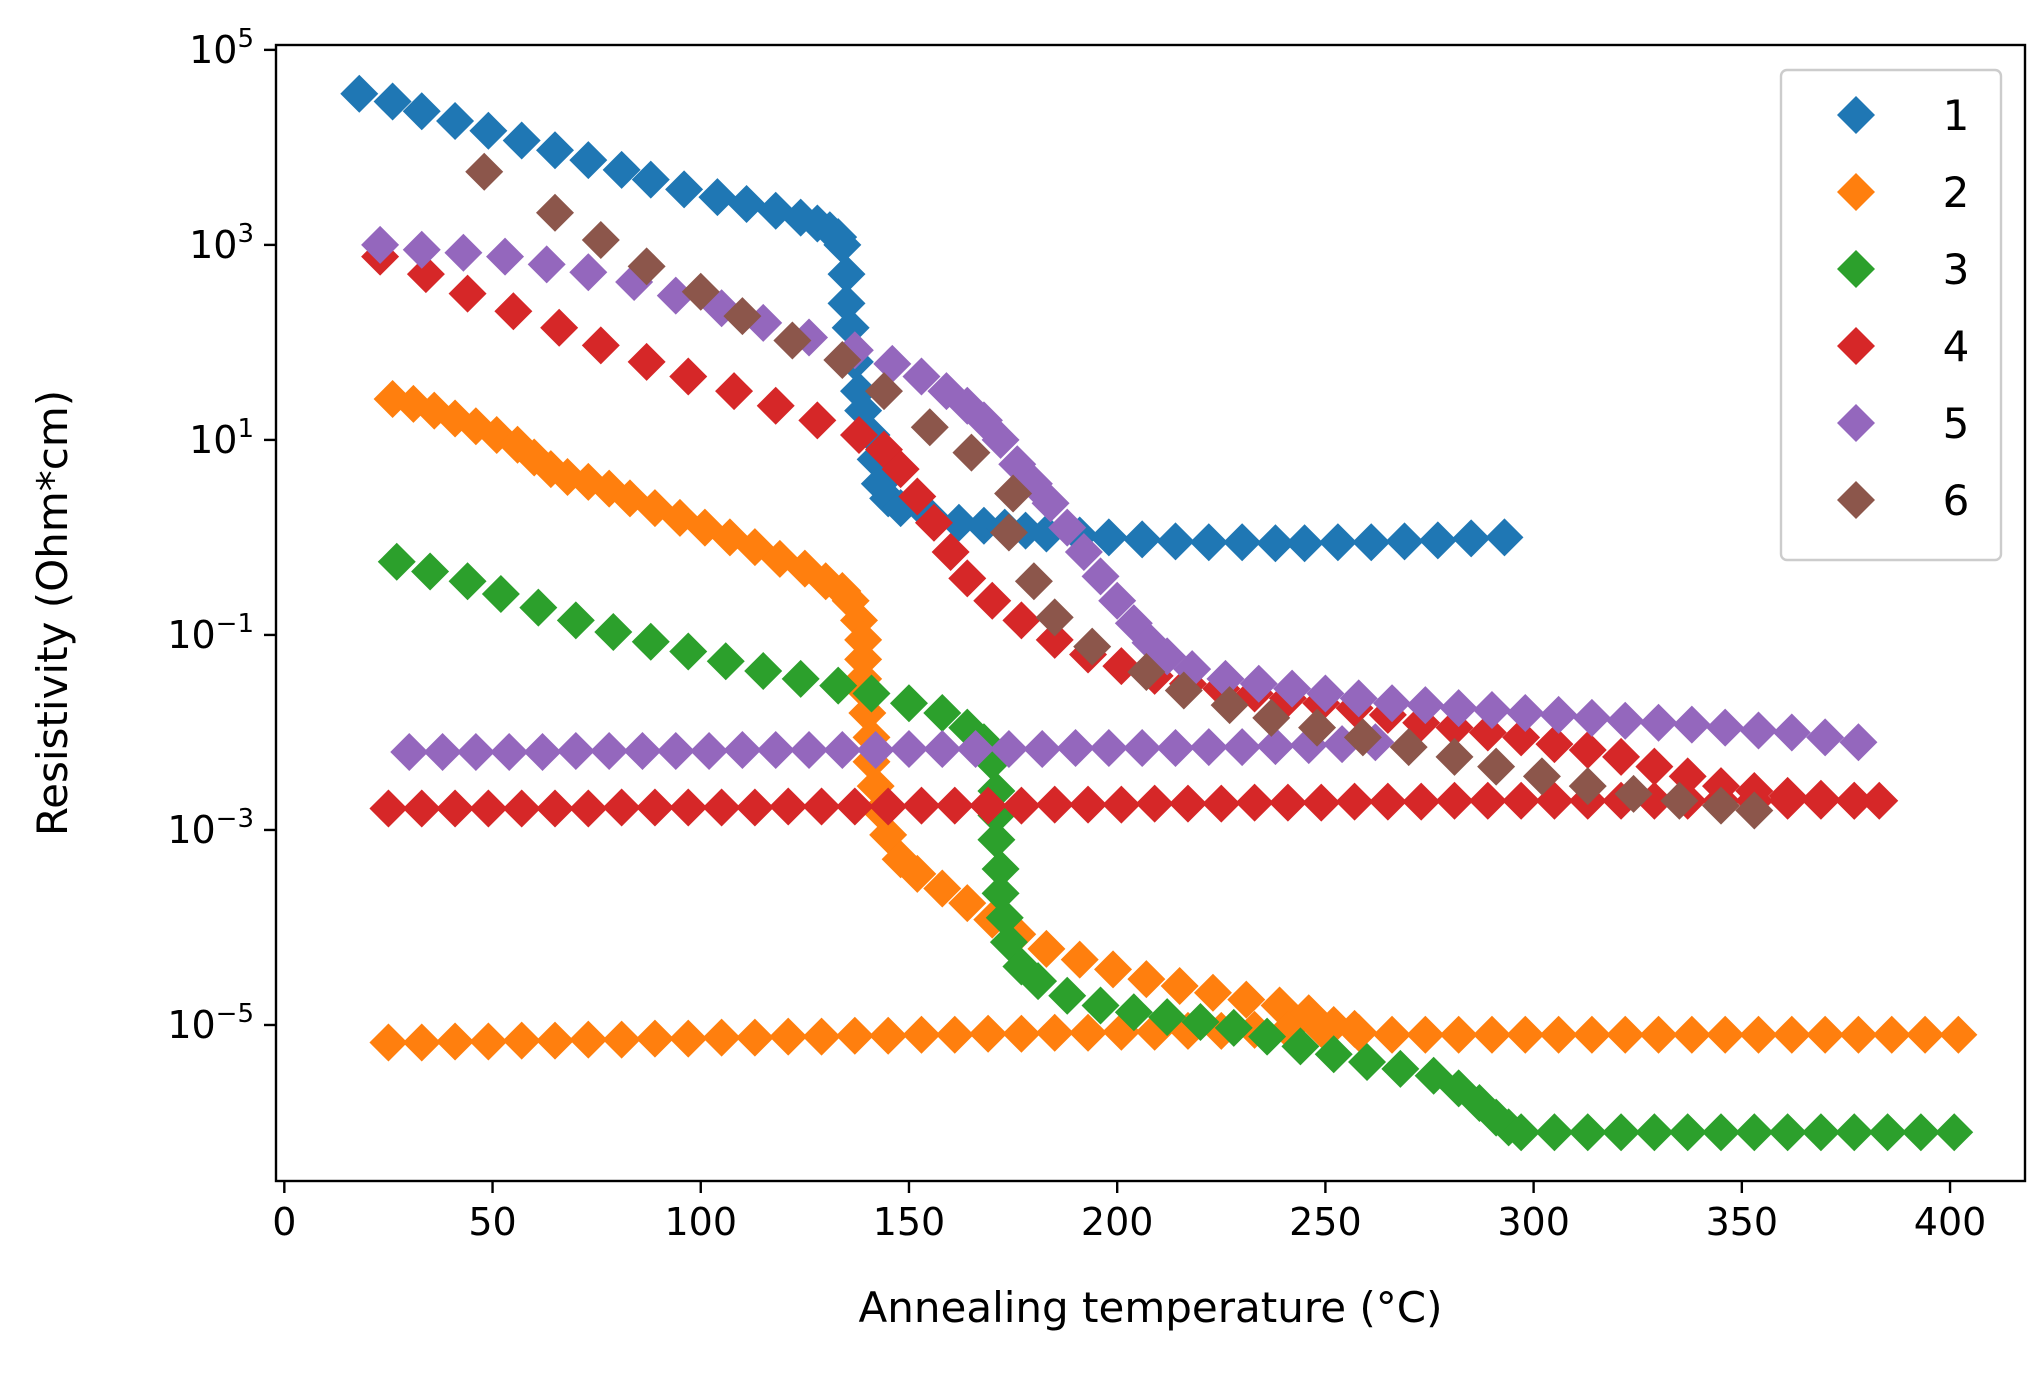  Describe the element at coordinates (1956, 346) in the screenshot. I see `legend-label-4: 4` at that location.